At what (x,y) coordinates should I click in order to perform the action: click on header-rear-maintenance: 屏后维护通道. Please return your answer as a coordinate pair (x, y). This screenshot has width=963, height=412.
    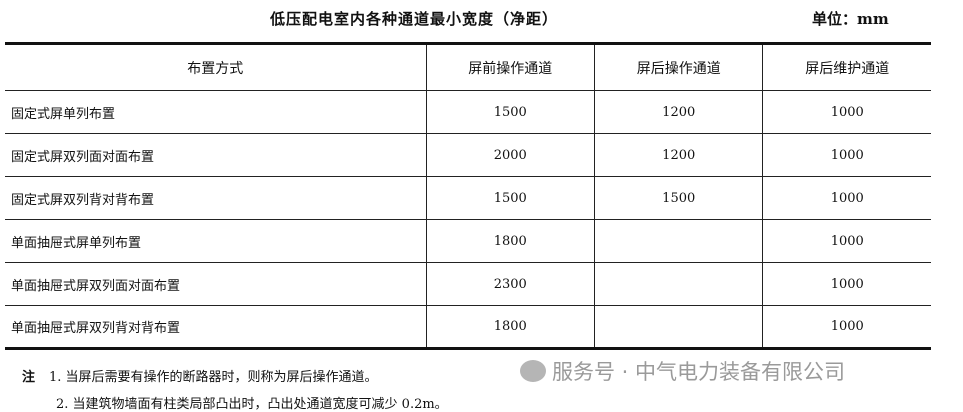
    Looking at the image, I should click on (846, 67).